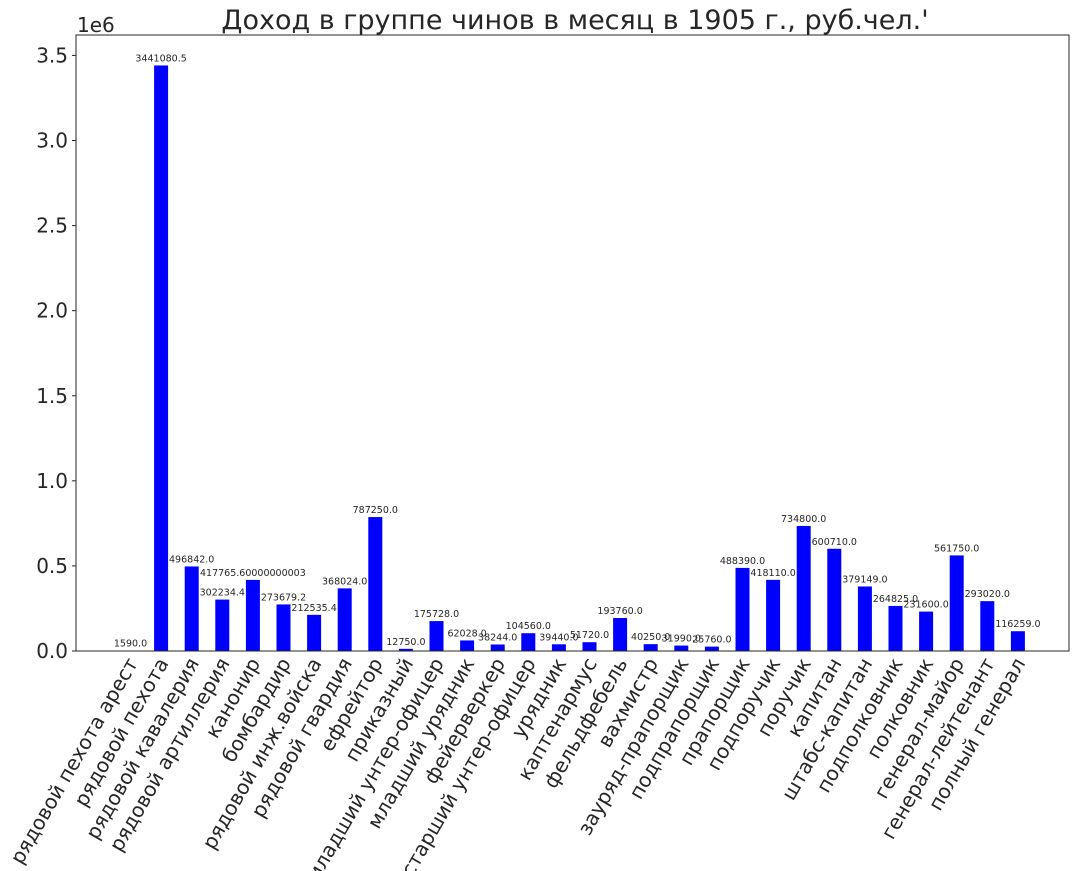  I want to click on data-label: 231600.0, so click(925, 605).